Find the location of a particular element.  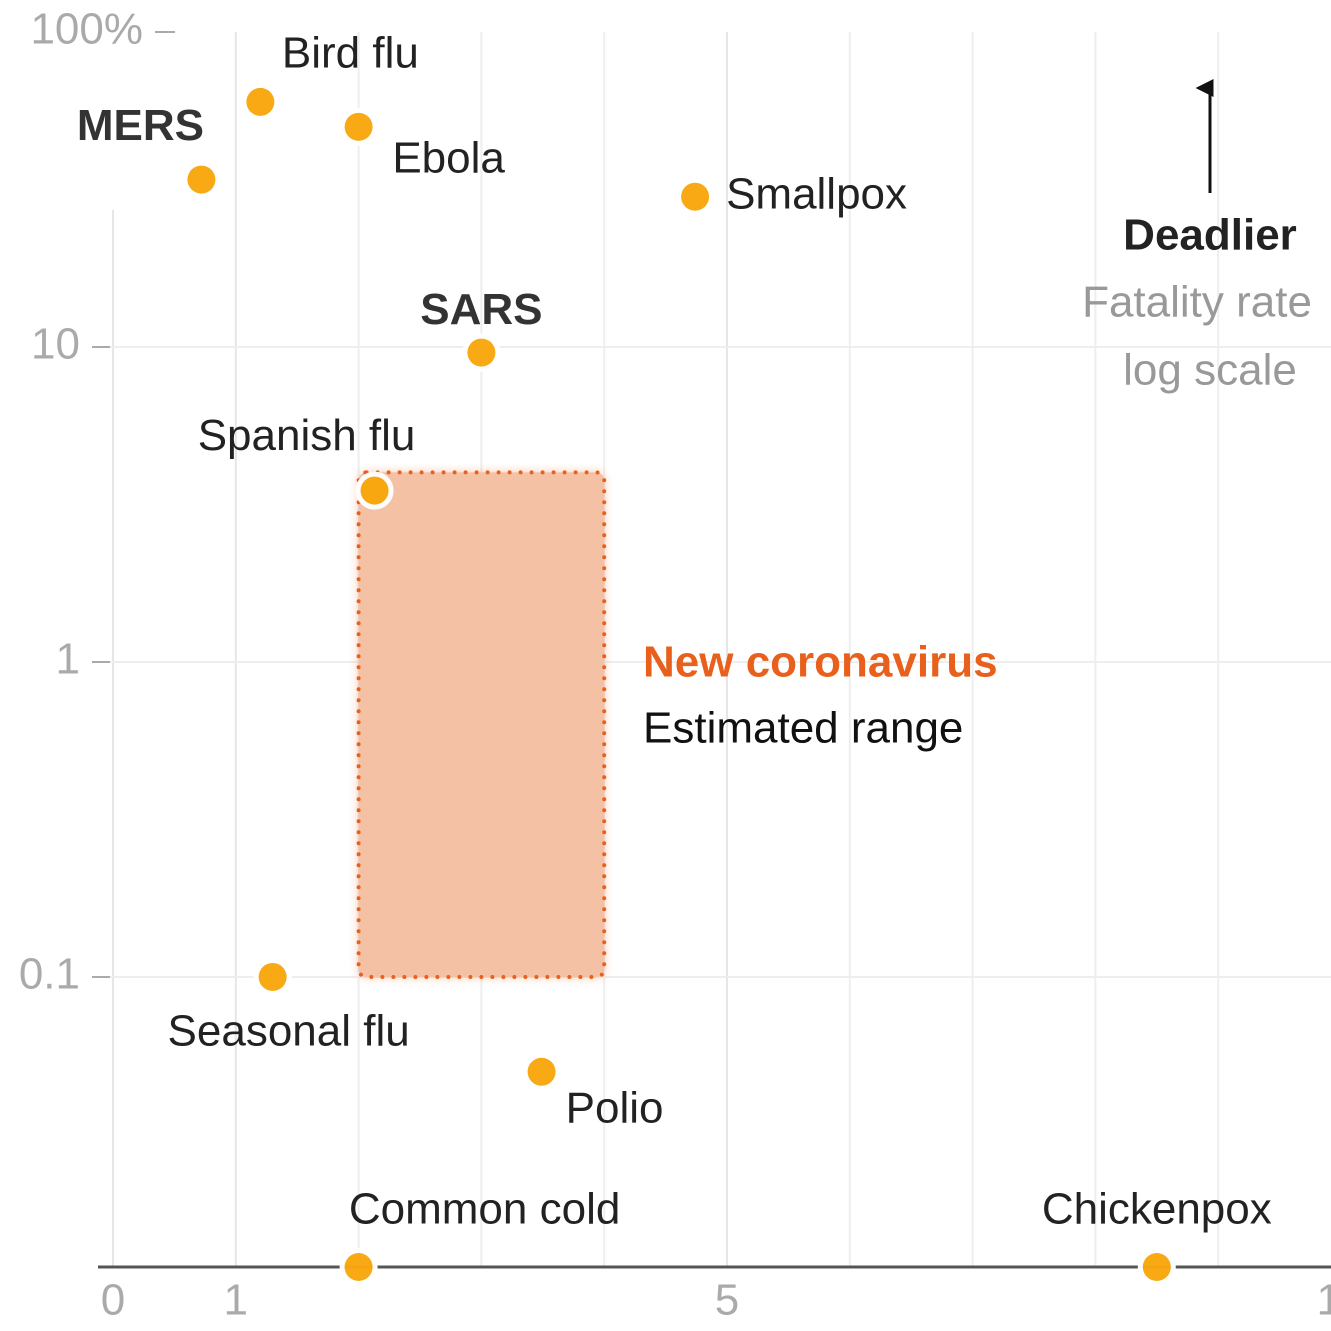

y-tick-label: 0.1 is located at coordinates (49, 974).